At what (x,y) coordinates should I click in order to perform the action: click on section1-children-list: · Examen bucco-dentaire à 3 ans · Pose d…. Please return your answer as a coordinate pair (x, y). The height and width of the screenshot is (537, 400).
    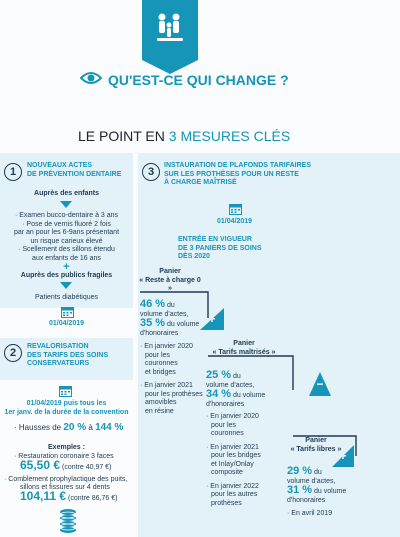
    Looking at the image, I should click on (66, 237).